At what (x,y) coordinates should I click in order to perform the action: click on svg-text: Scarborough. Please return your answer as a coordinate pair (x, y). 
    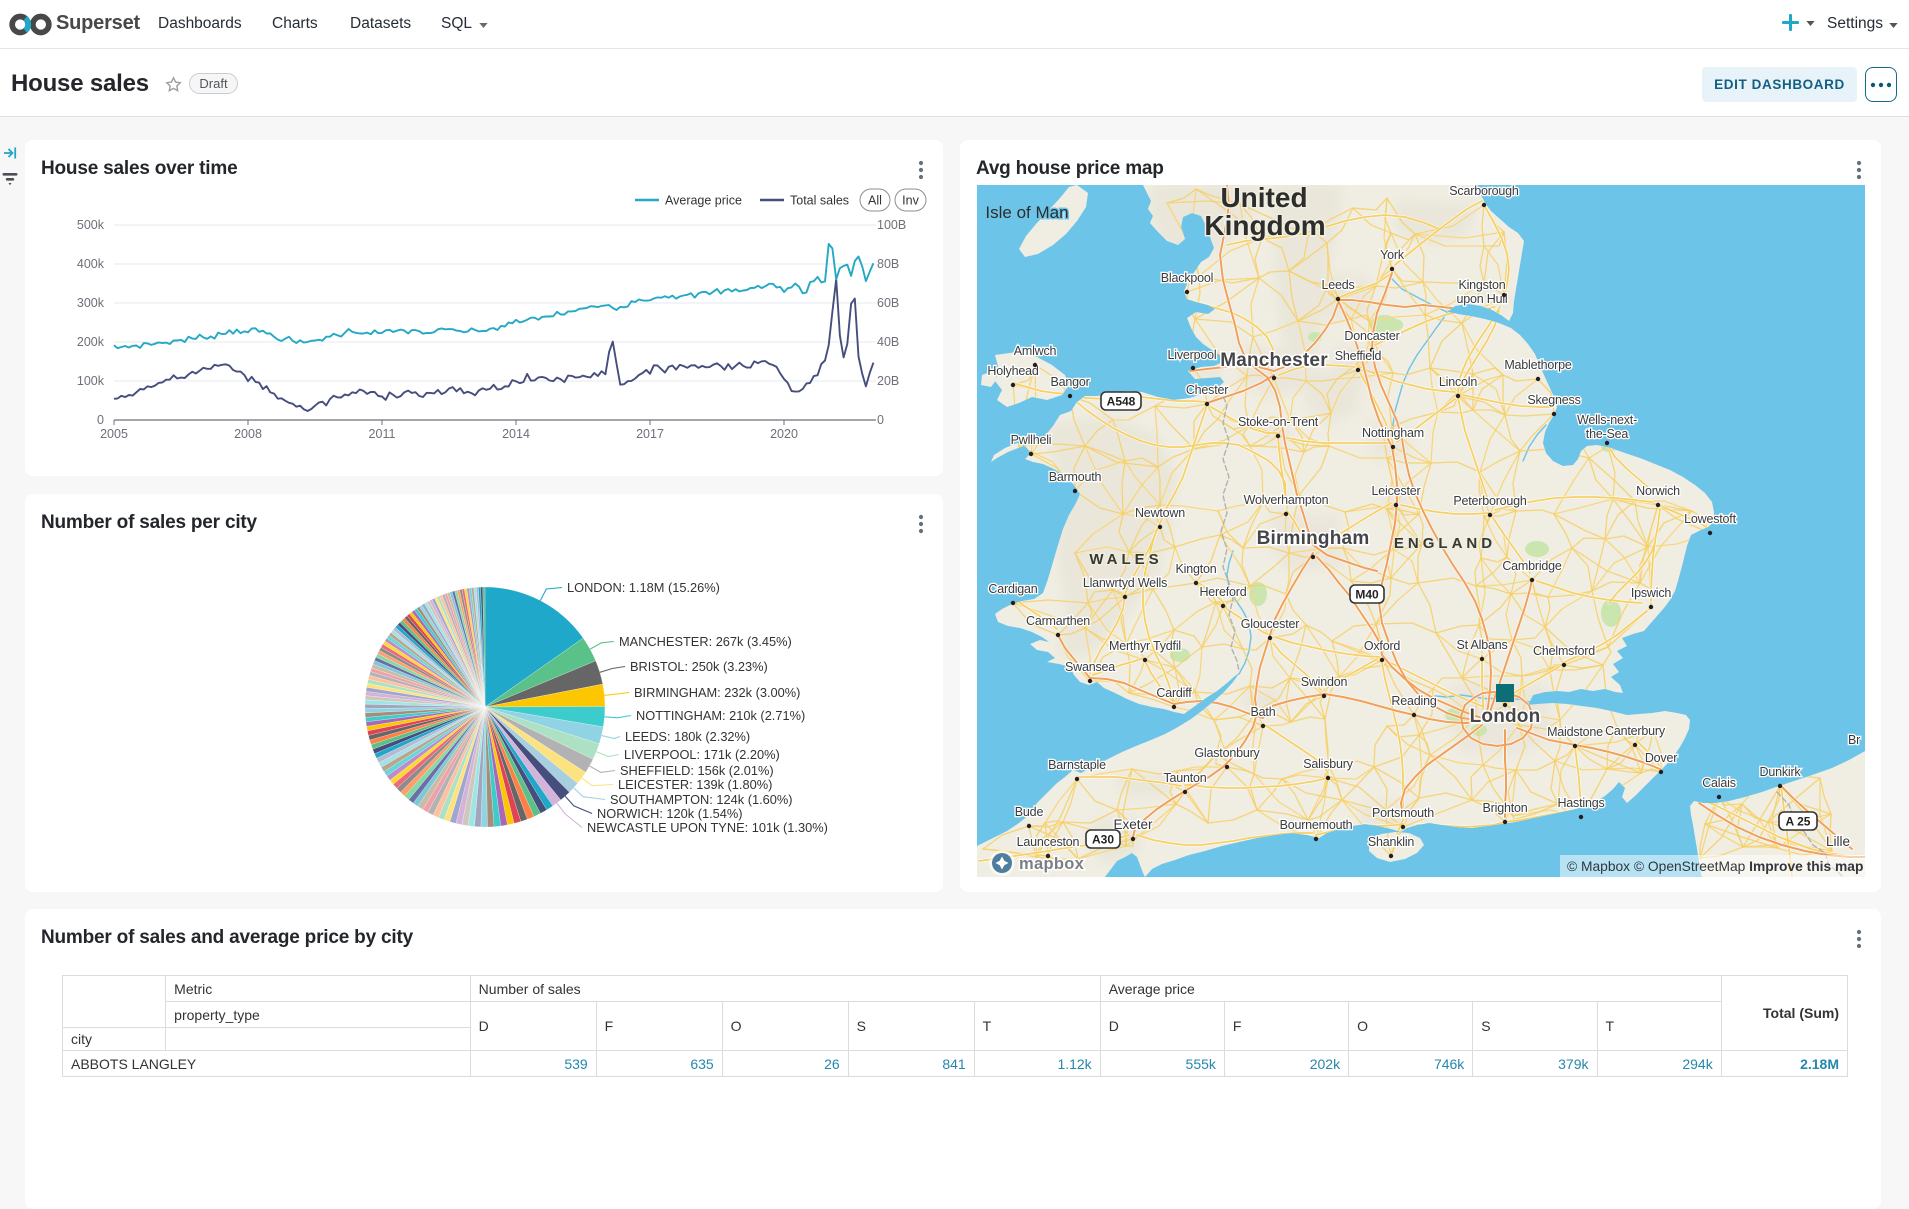
    Looking at the image, I should click on (1484, 191).